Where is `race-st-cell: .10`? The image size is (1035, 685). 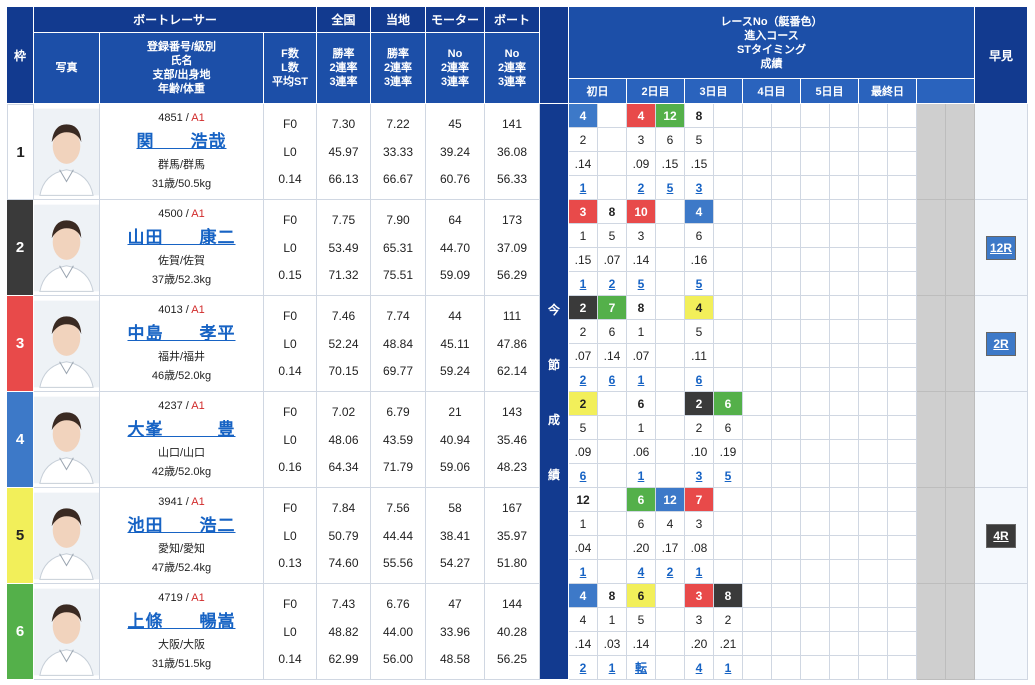
race-st-cell: .10 is located at coordinates (699, 452).